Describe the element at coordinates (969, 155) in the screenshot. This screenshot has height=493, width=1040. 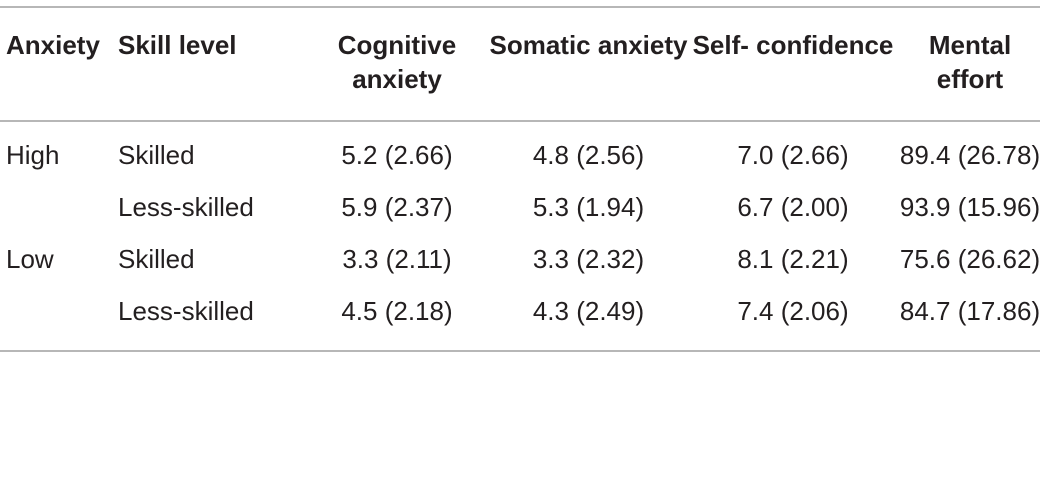
I see `cell-mental-effort: 89.4 (26.78)` at that location.